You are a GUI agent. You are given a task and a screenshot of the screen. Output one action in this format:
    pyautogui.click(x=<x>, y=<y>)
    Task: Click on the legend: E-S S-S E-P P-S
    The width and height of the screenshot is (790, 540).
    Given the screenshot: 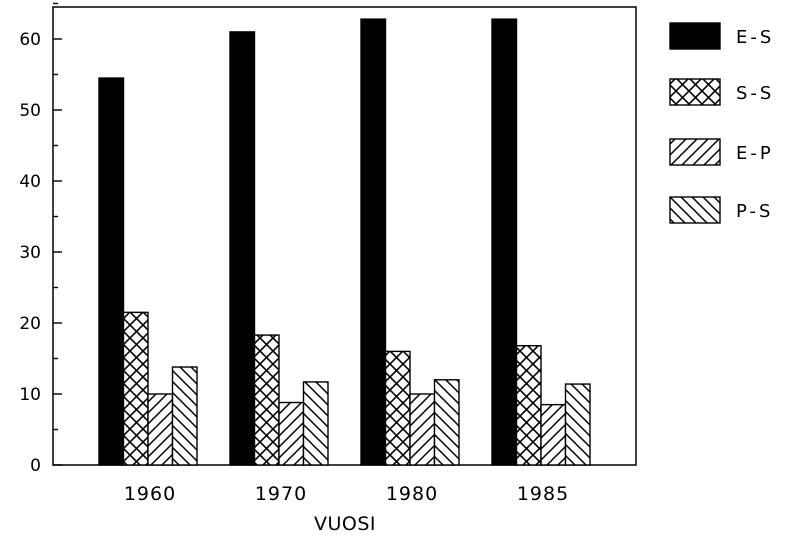 What is the action you would take?
    pyautogui.click(x=721, y=123)
    